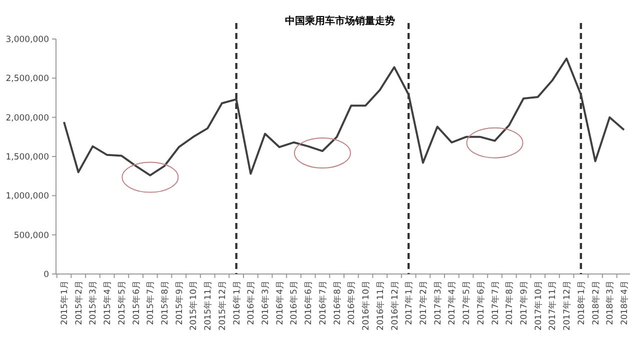  I want to click on x-tick-label: 2017年9月, so click(524, 303).